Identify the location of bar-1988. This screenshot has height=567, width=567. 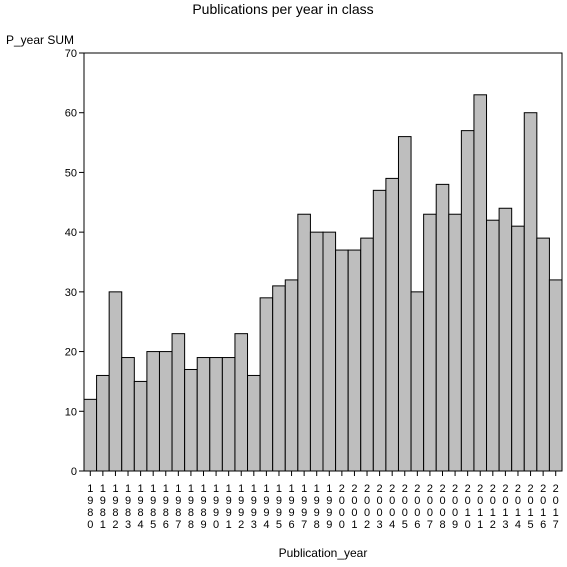
(191, 420).